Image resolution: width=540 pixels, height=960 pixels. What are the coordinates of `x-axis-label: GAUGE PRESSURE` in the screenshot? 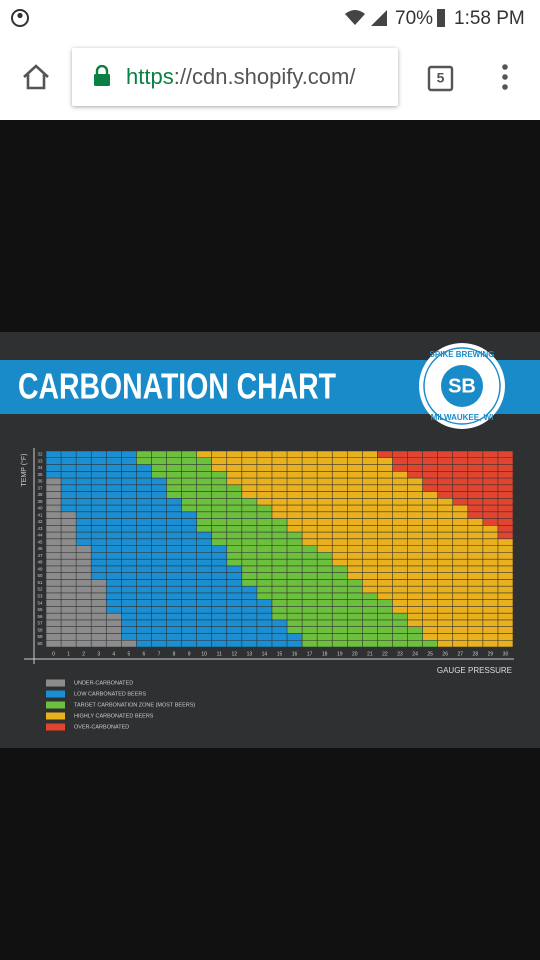 It's located at (474, 670).